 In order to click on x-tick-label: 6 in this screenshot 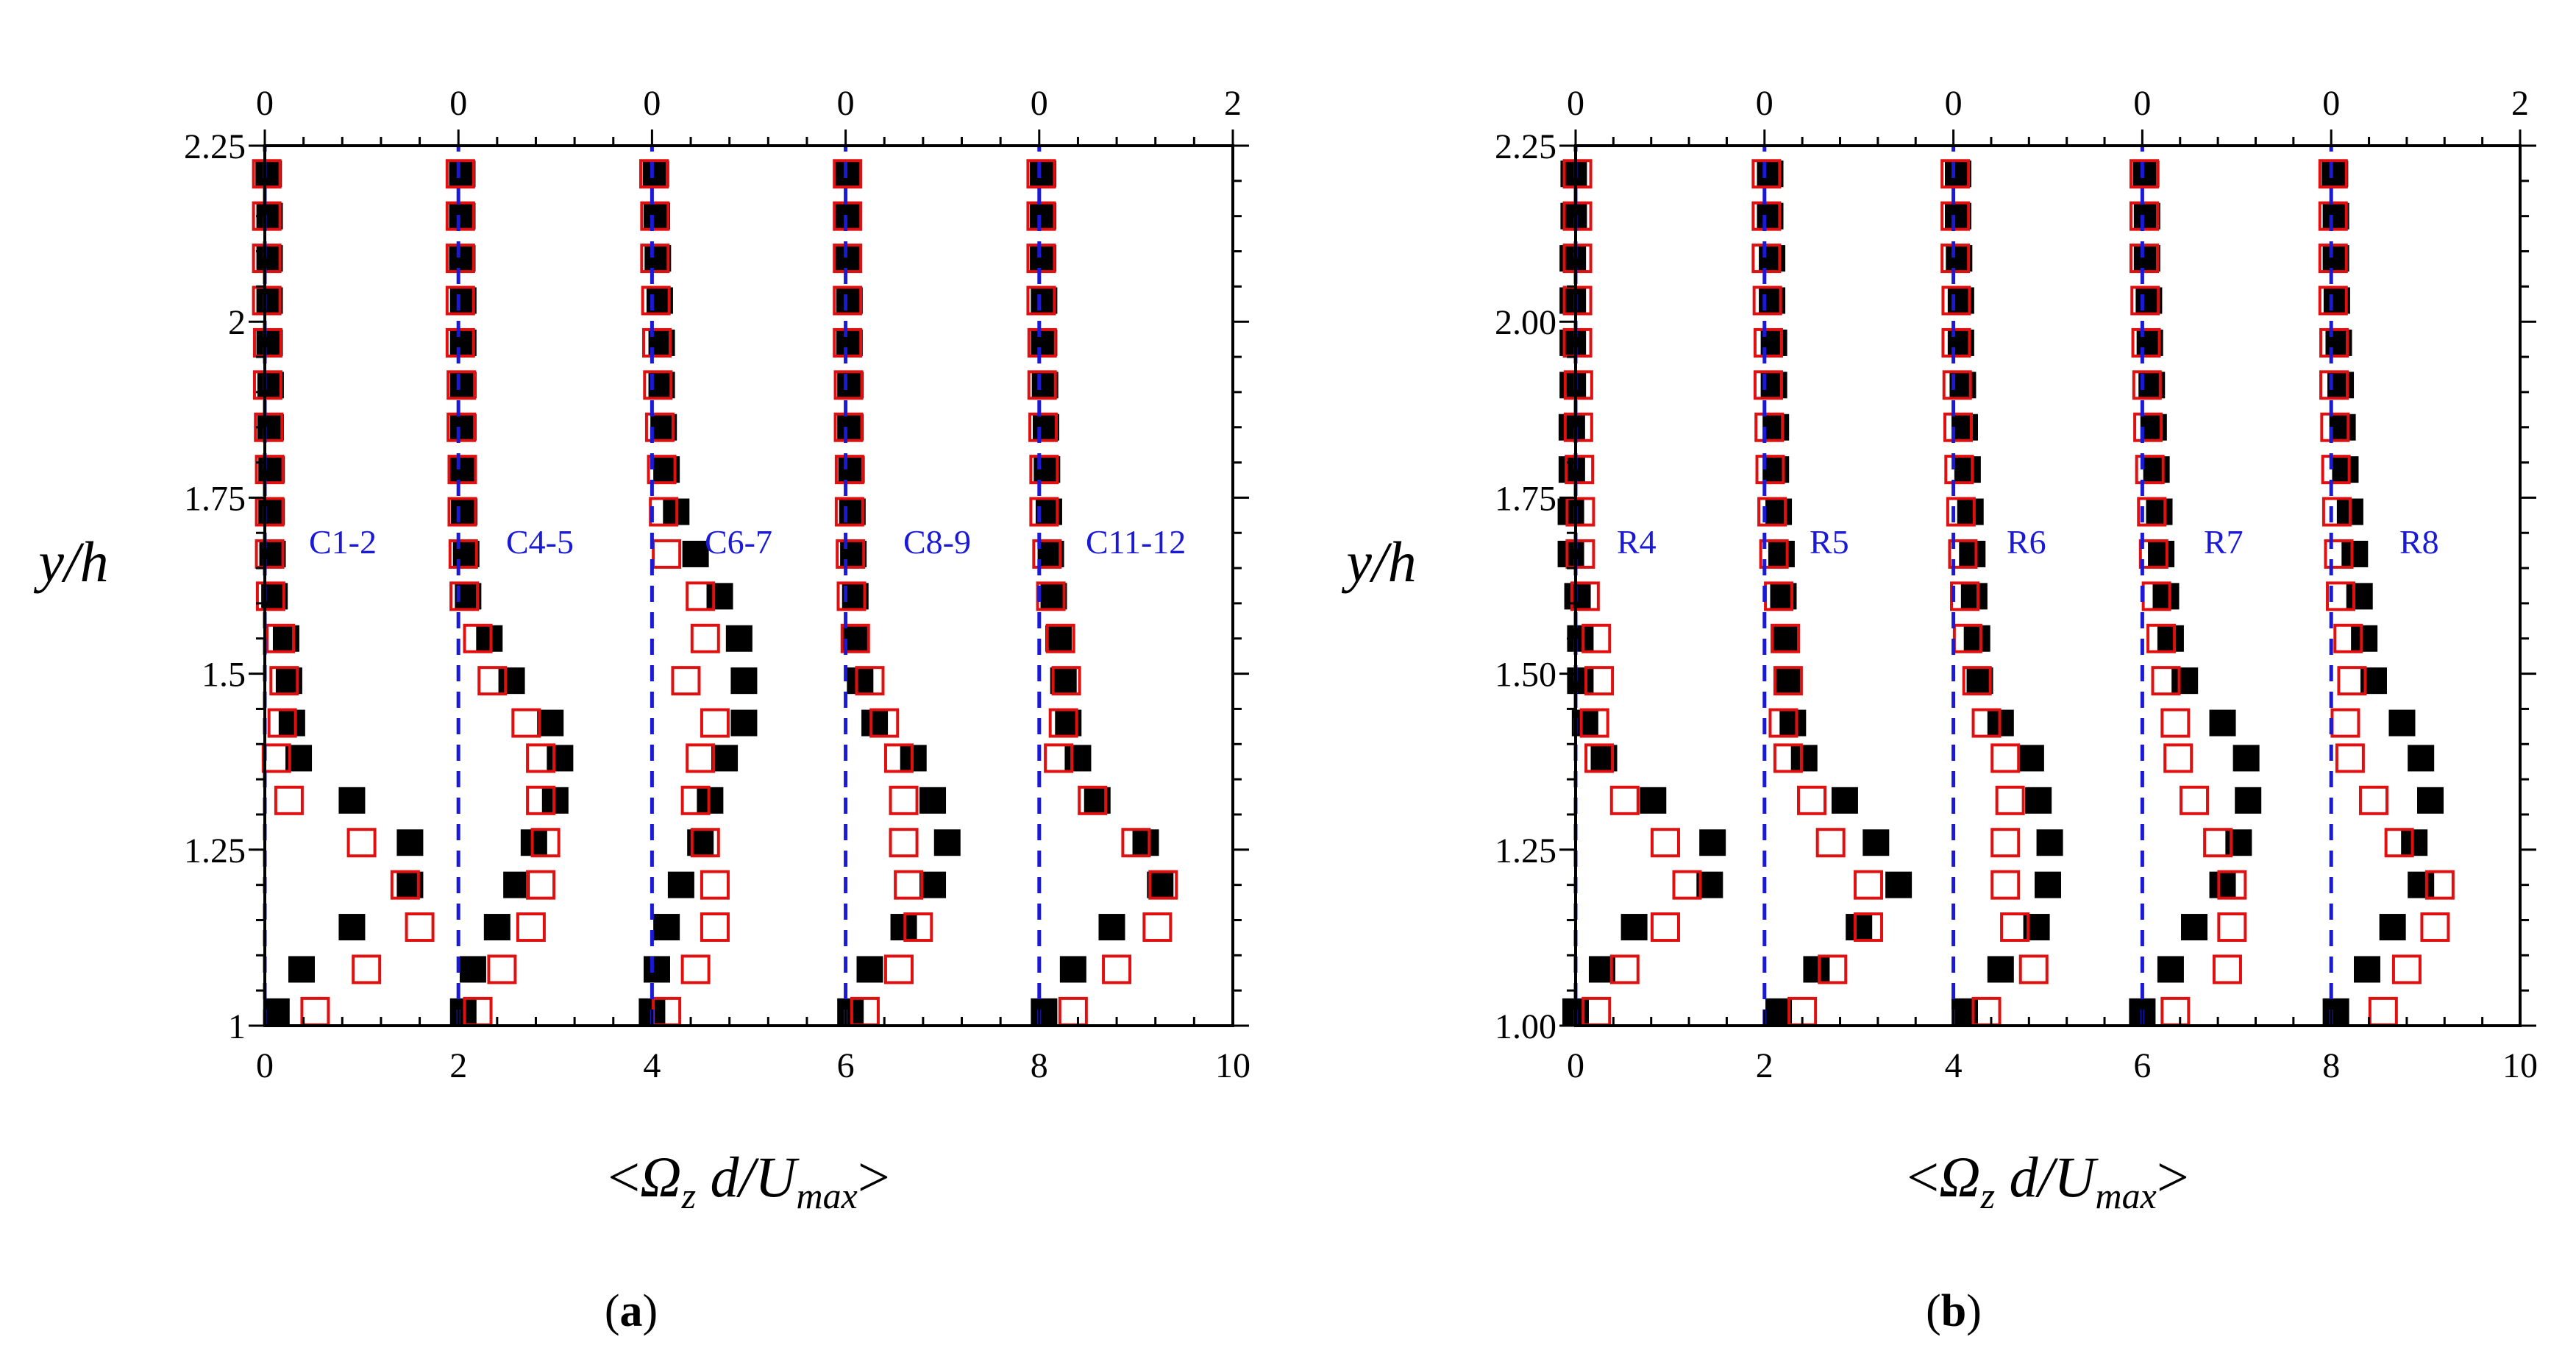, I will do `click(2142, 1065)`.